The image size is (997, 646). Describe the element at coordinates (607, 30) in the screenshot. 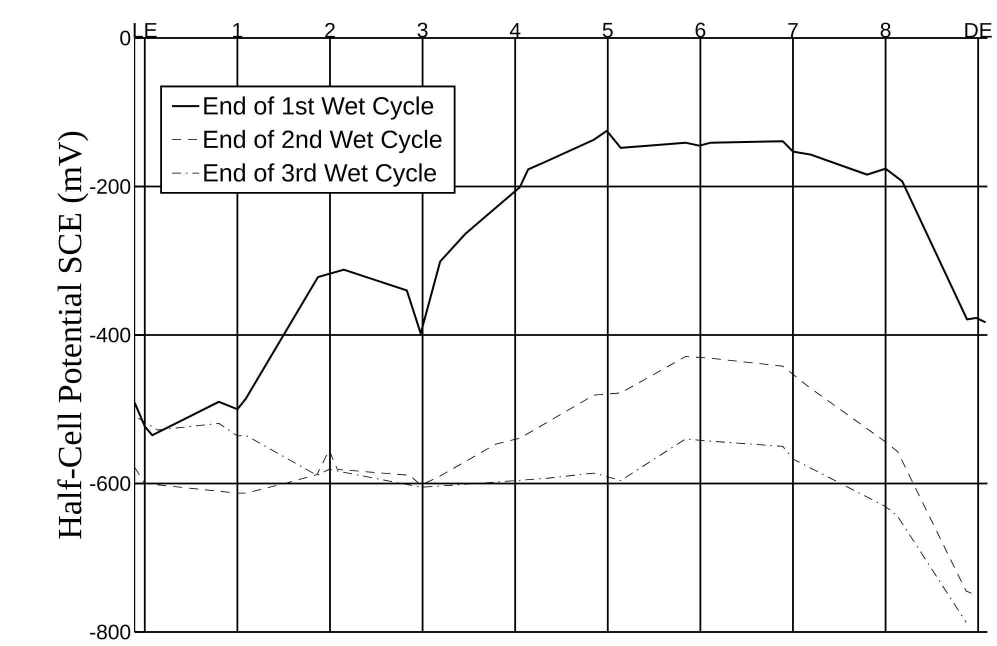

I see `x-tick-label: 5` at that location.